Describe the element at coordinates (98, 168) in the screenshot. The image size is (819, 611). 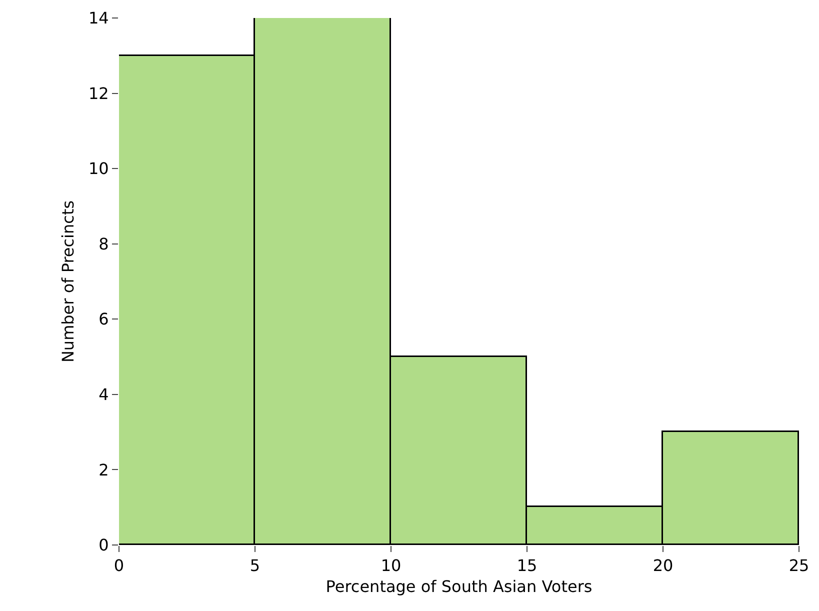
I see `y-tick-label: 10` at that location.